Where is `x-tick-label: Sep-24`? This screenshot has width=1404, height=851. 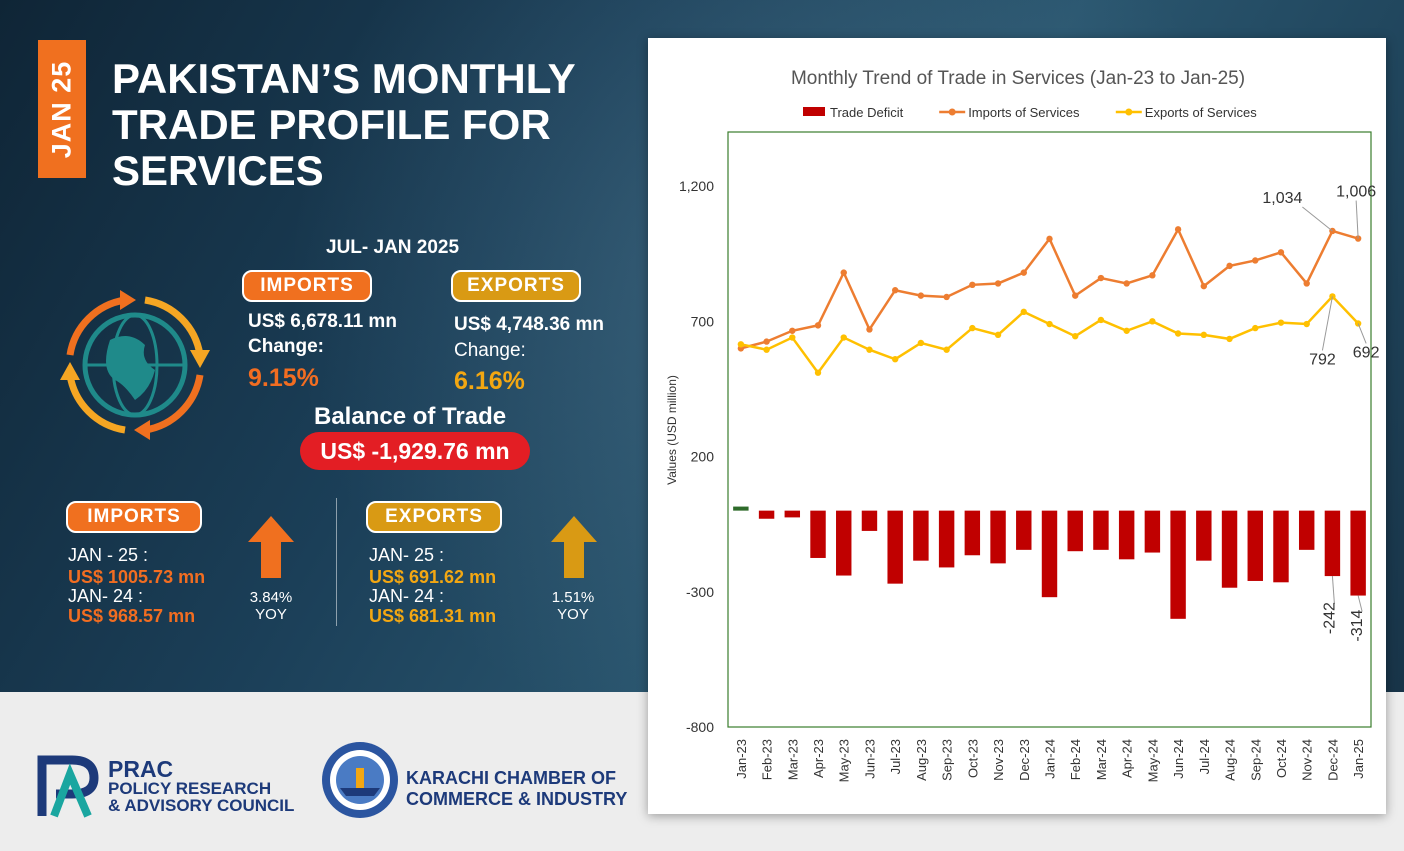 x-tick-label: Sep-24 is located at coordinates (1255, 760).